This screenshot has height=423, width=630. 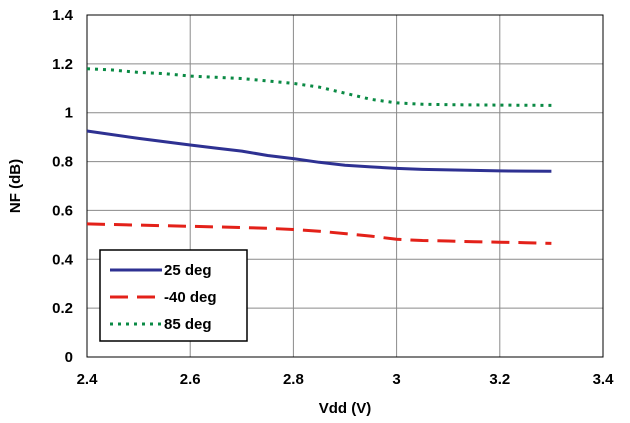 What do you see at coordinates (293, 379) in the screenshot?
I see `x-tick-label: 2.8` at bounding box center [293, 379].